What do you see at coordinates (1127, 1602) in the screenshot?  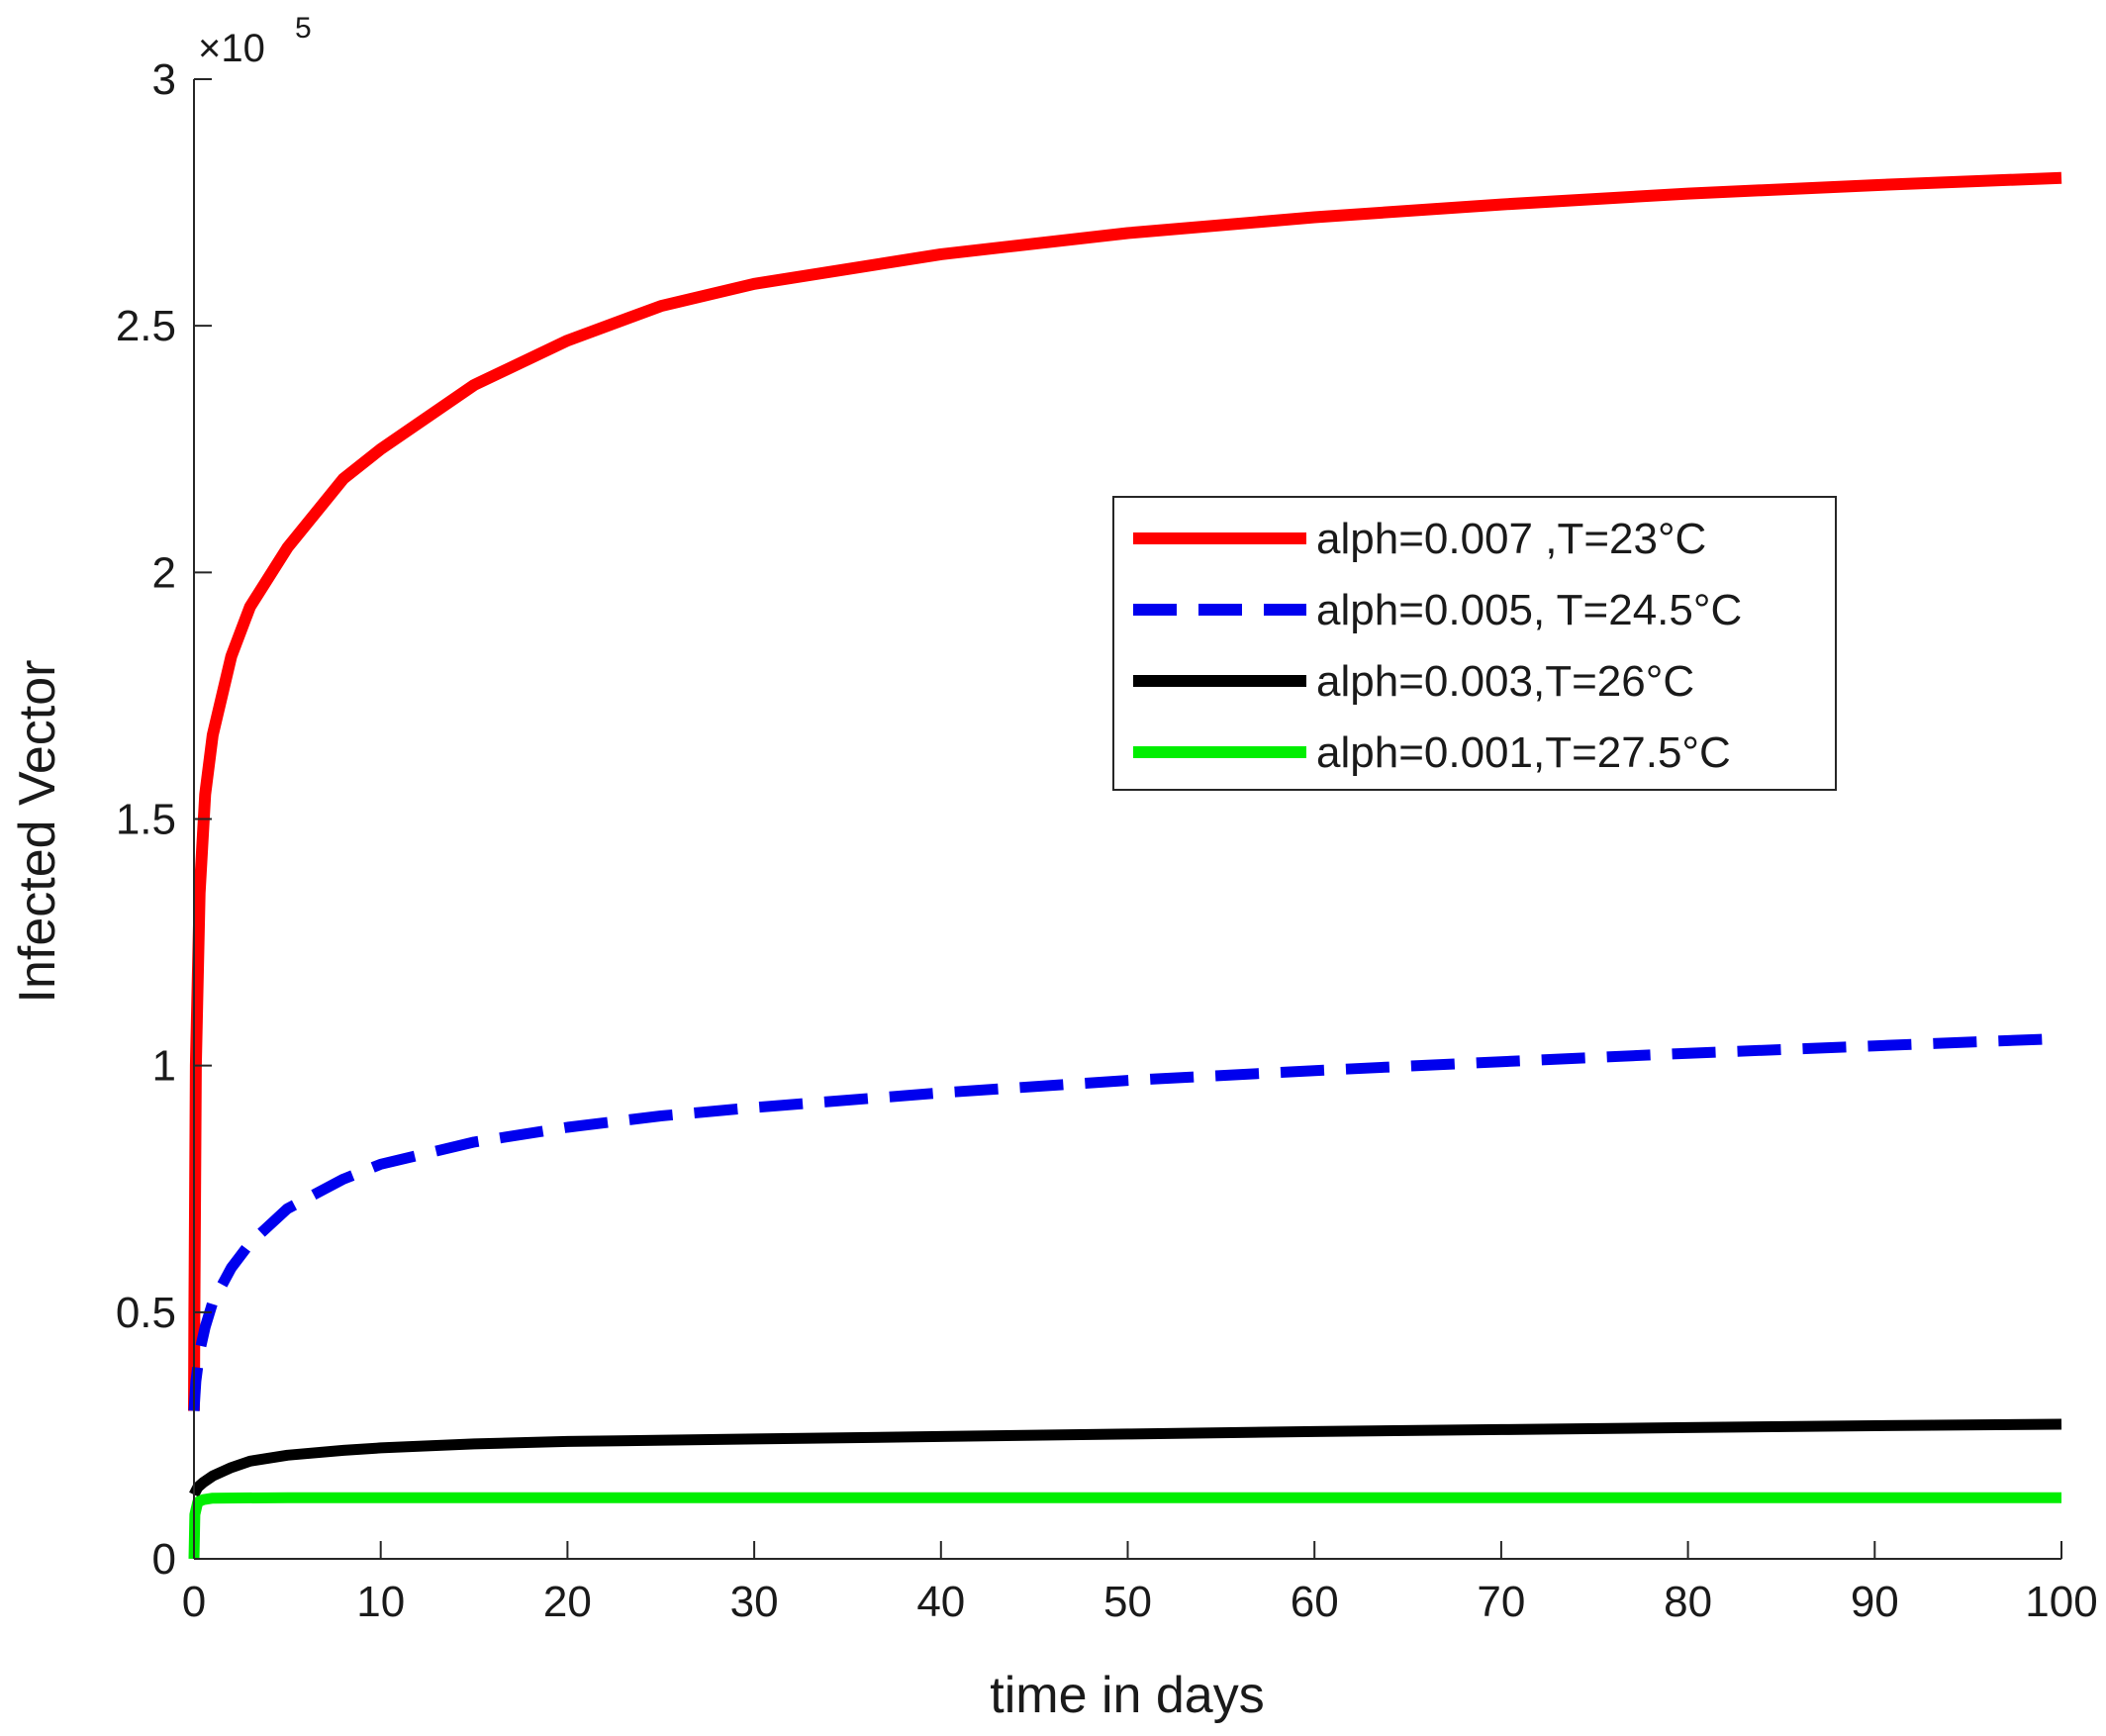 I see `x-tick-label: 50` at bounding box center [1127, 1602].